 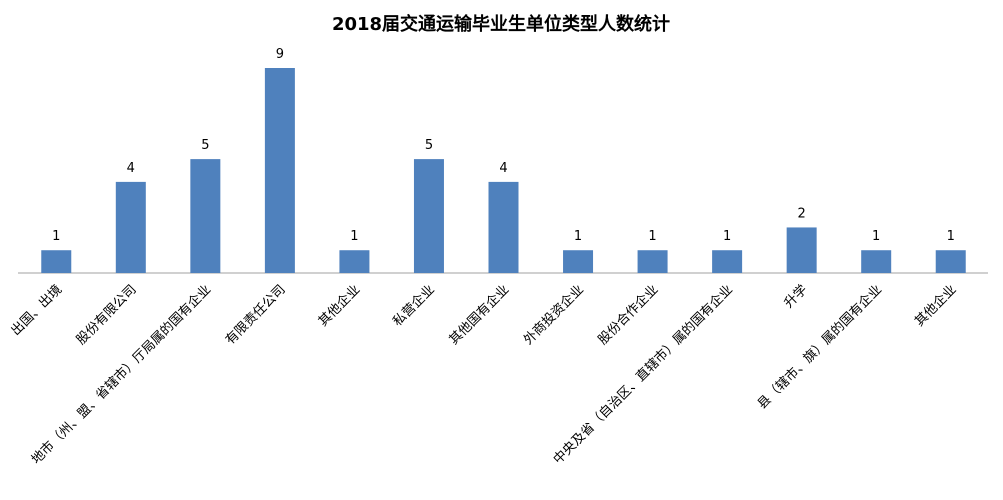 I want to click on data-label: 9, so click(x=280, y=54).